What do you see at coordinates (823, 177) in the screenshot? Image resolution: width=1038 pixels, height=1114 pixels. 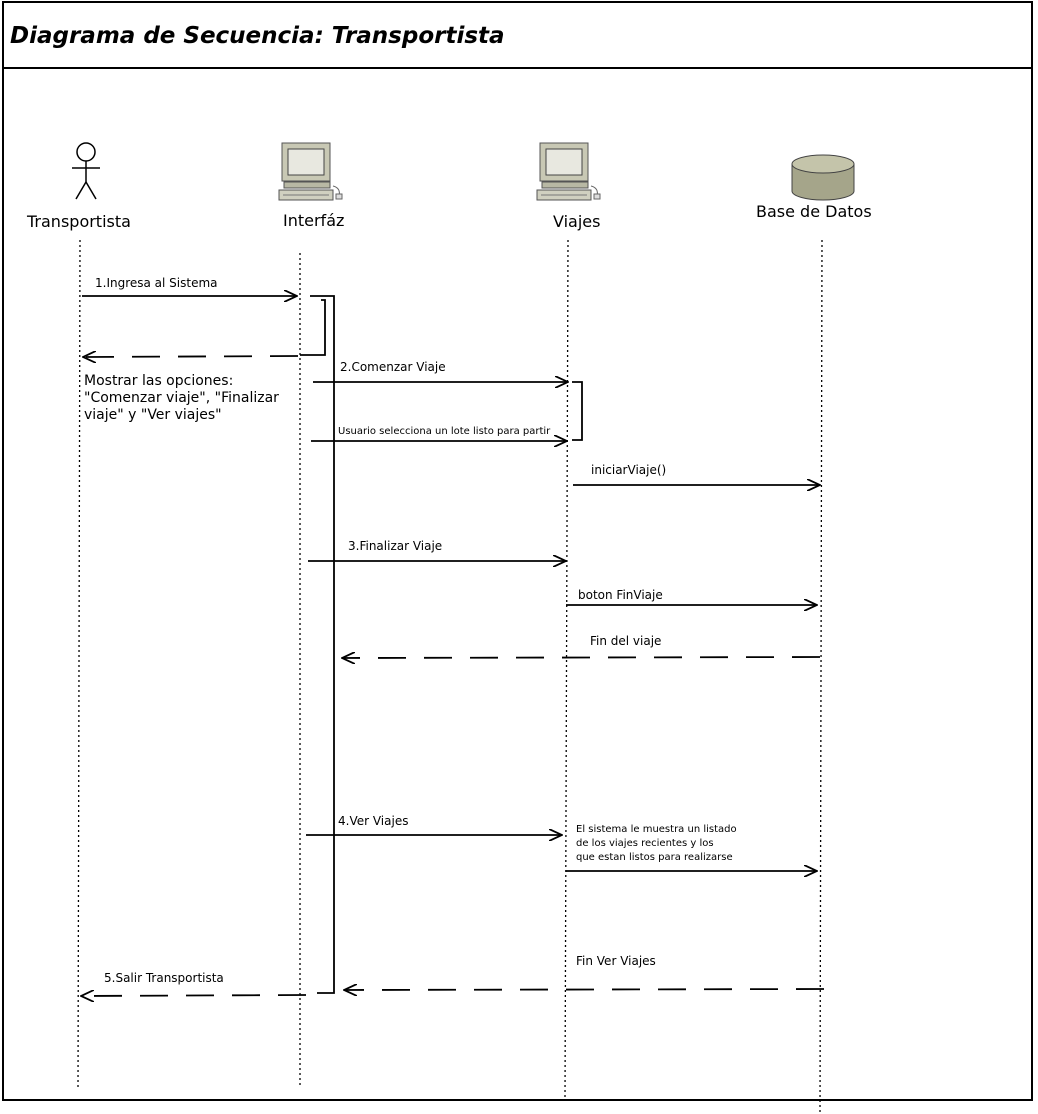 I see `database-icon` at bounding box center [823, 177].